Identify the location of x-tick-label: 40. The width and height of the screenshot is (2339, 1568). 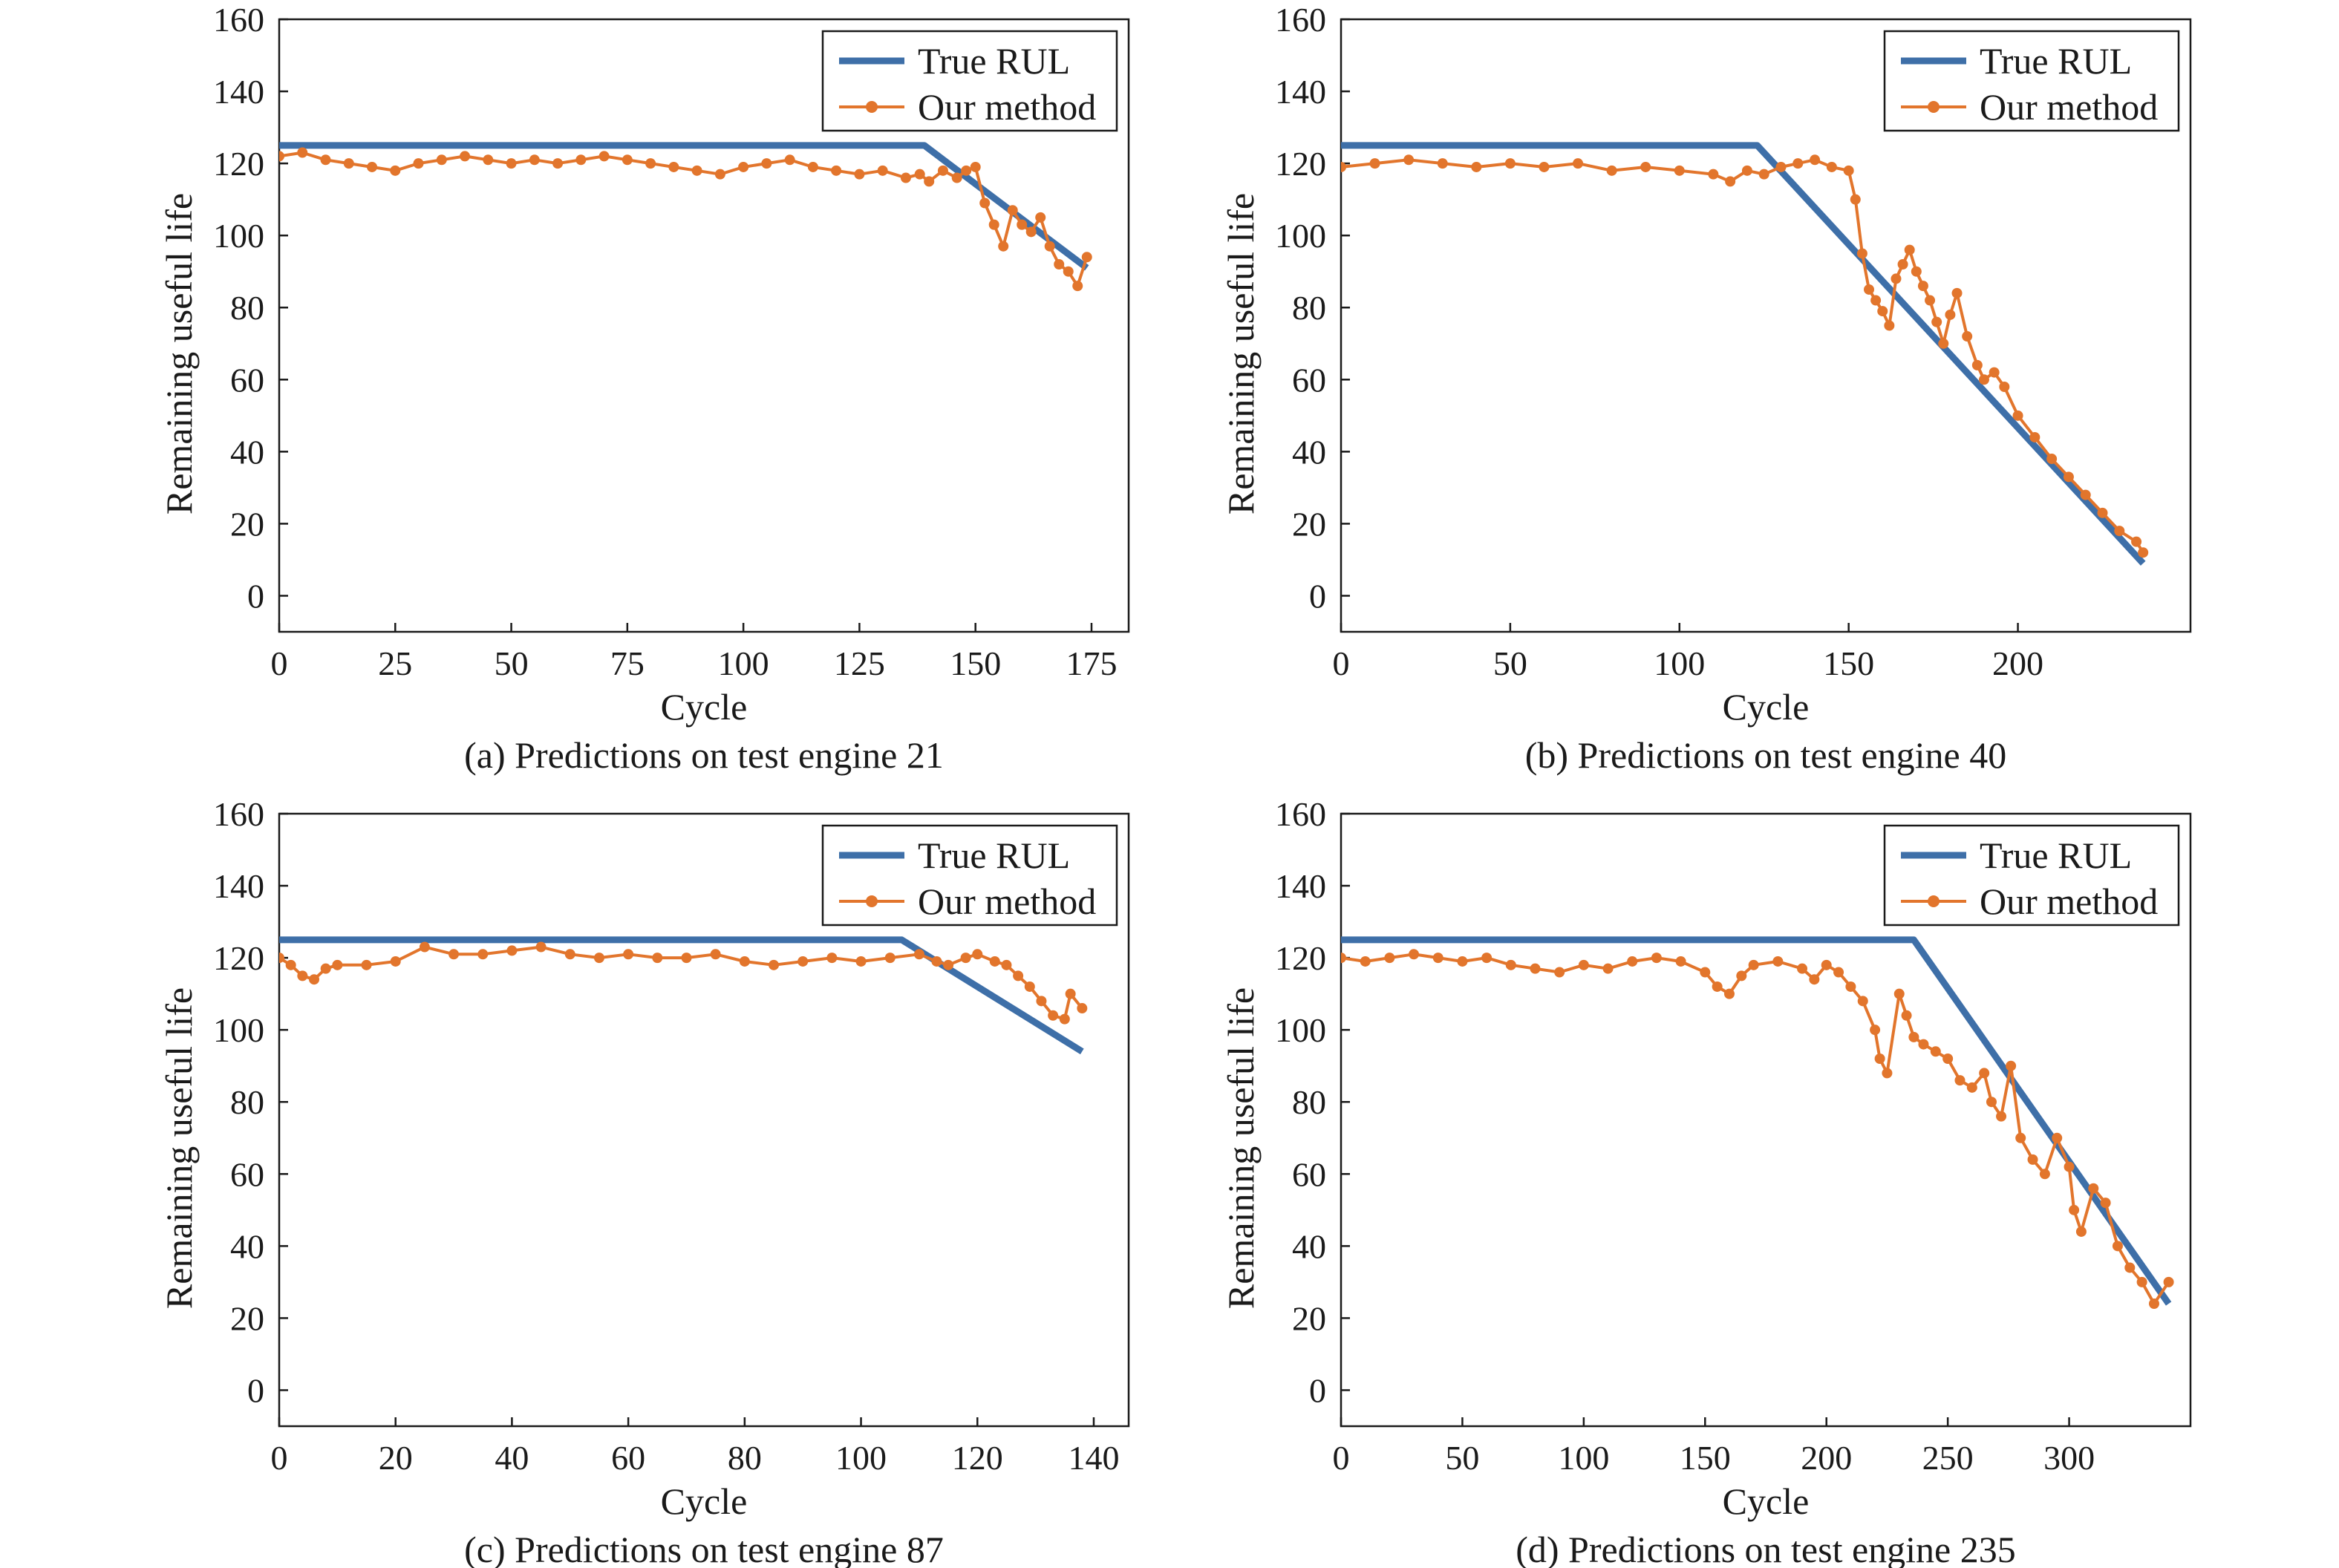
(512, 1458).